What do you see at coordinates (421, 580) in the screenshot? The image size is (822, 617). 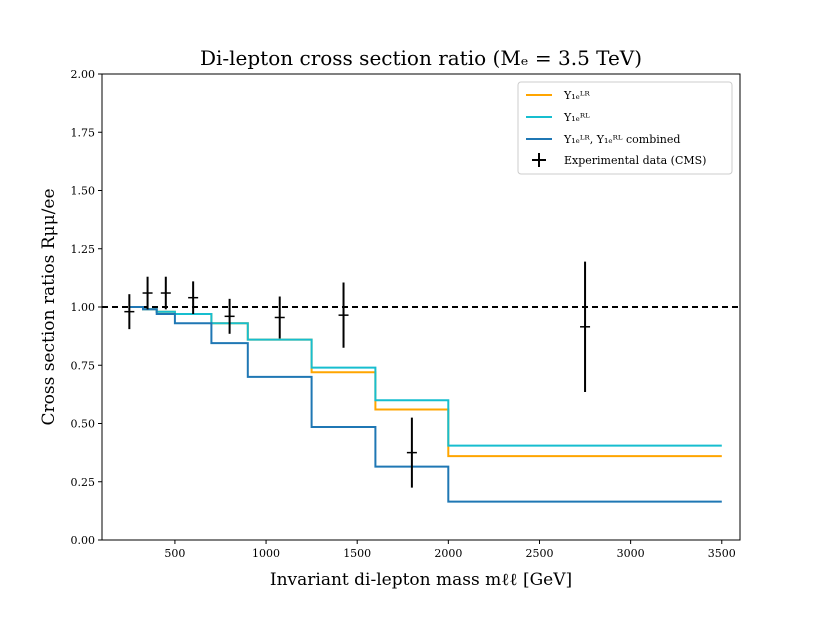 I see `x-axis-label: Invariant di-lepton mass mℓℓ [GeV]` at bounding box center [421, 580].